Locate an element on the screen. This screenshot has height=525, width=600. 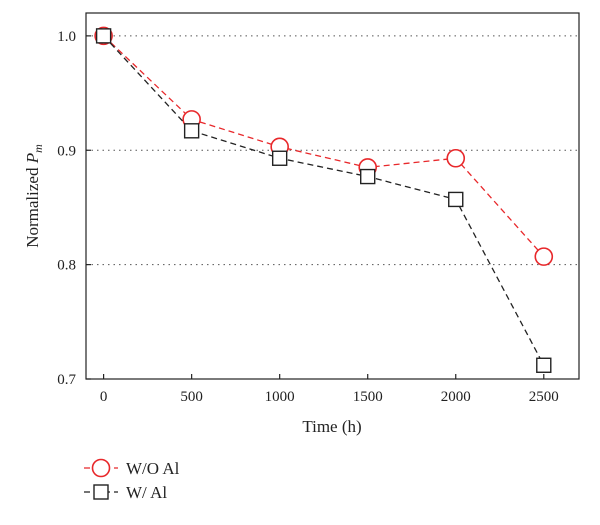
y-axis-title-symbol: P is located at coordinates (32, 158).